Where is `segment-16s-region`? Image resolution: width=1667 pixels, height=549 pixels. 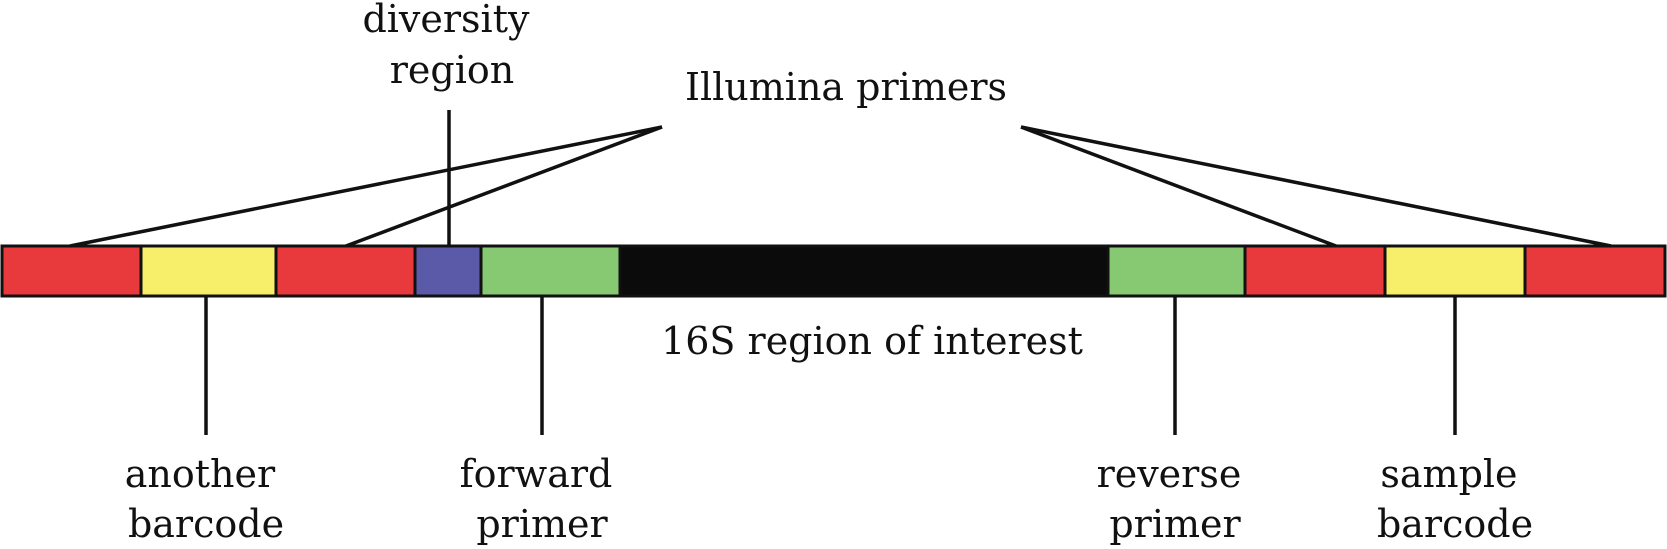 segment-16s-region is located at coordinates (864, 271).